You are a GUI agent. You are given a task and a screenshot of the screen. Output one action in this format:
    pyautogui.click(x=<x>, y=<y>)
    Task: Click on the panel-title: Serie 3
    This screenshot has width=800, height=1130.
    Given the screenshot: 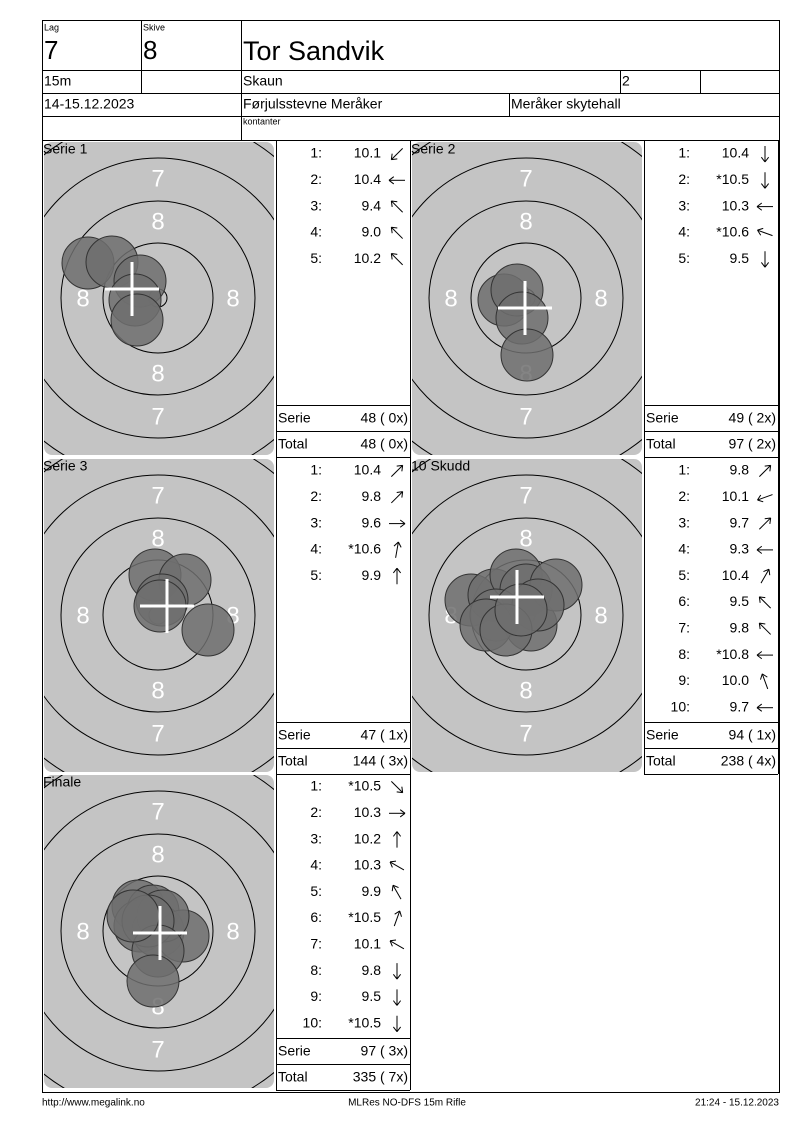 What is the action you would take?
    pyautogui.click(x=65, y=466)
    